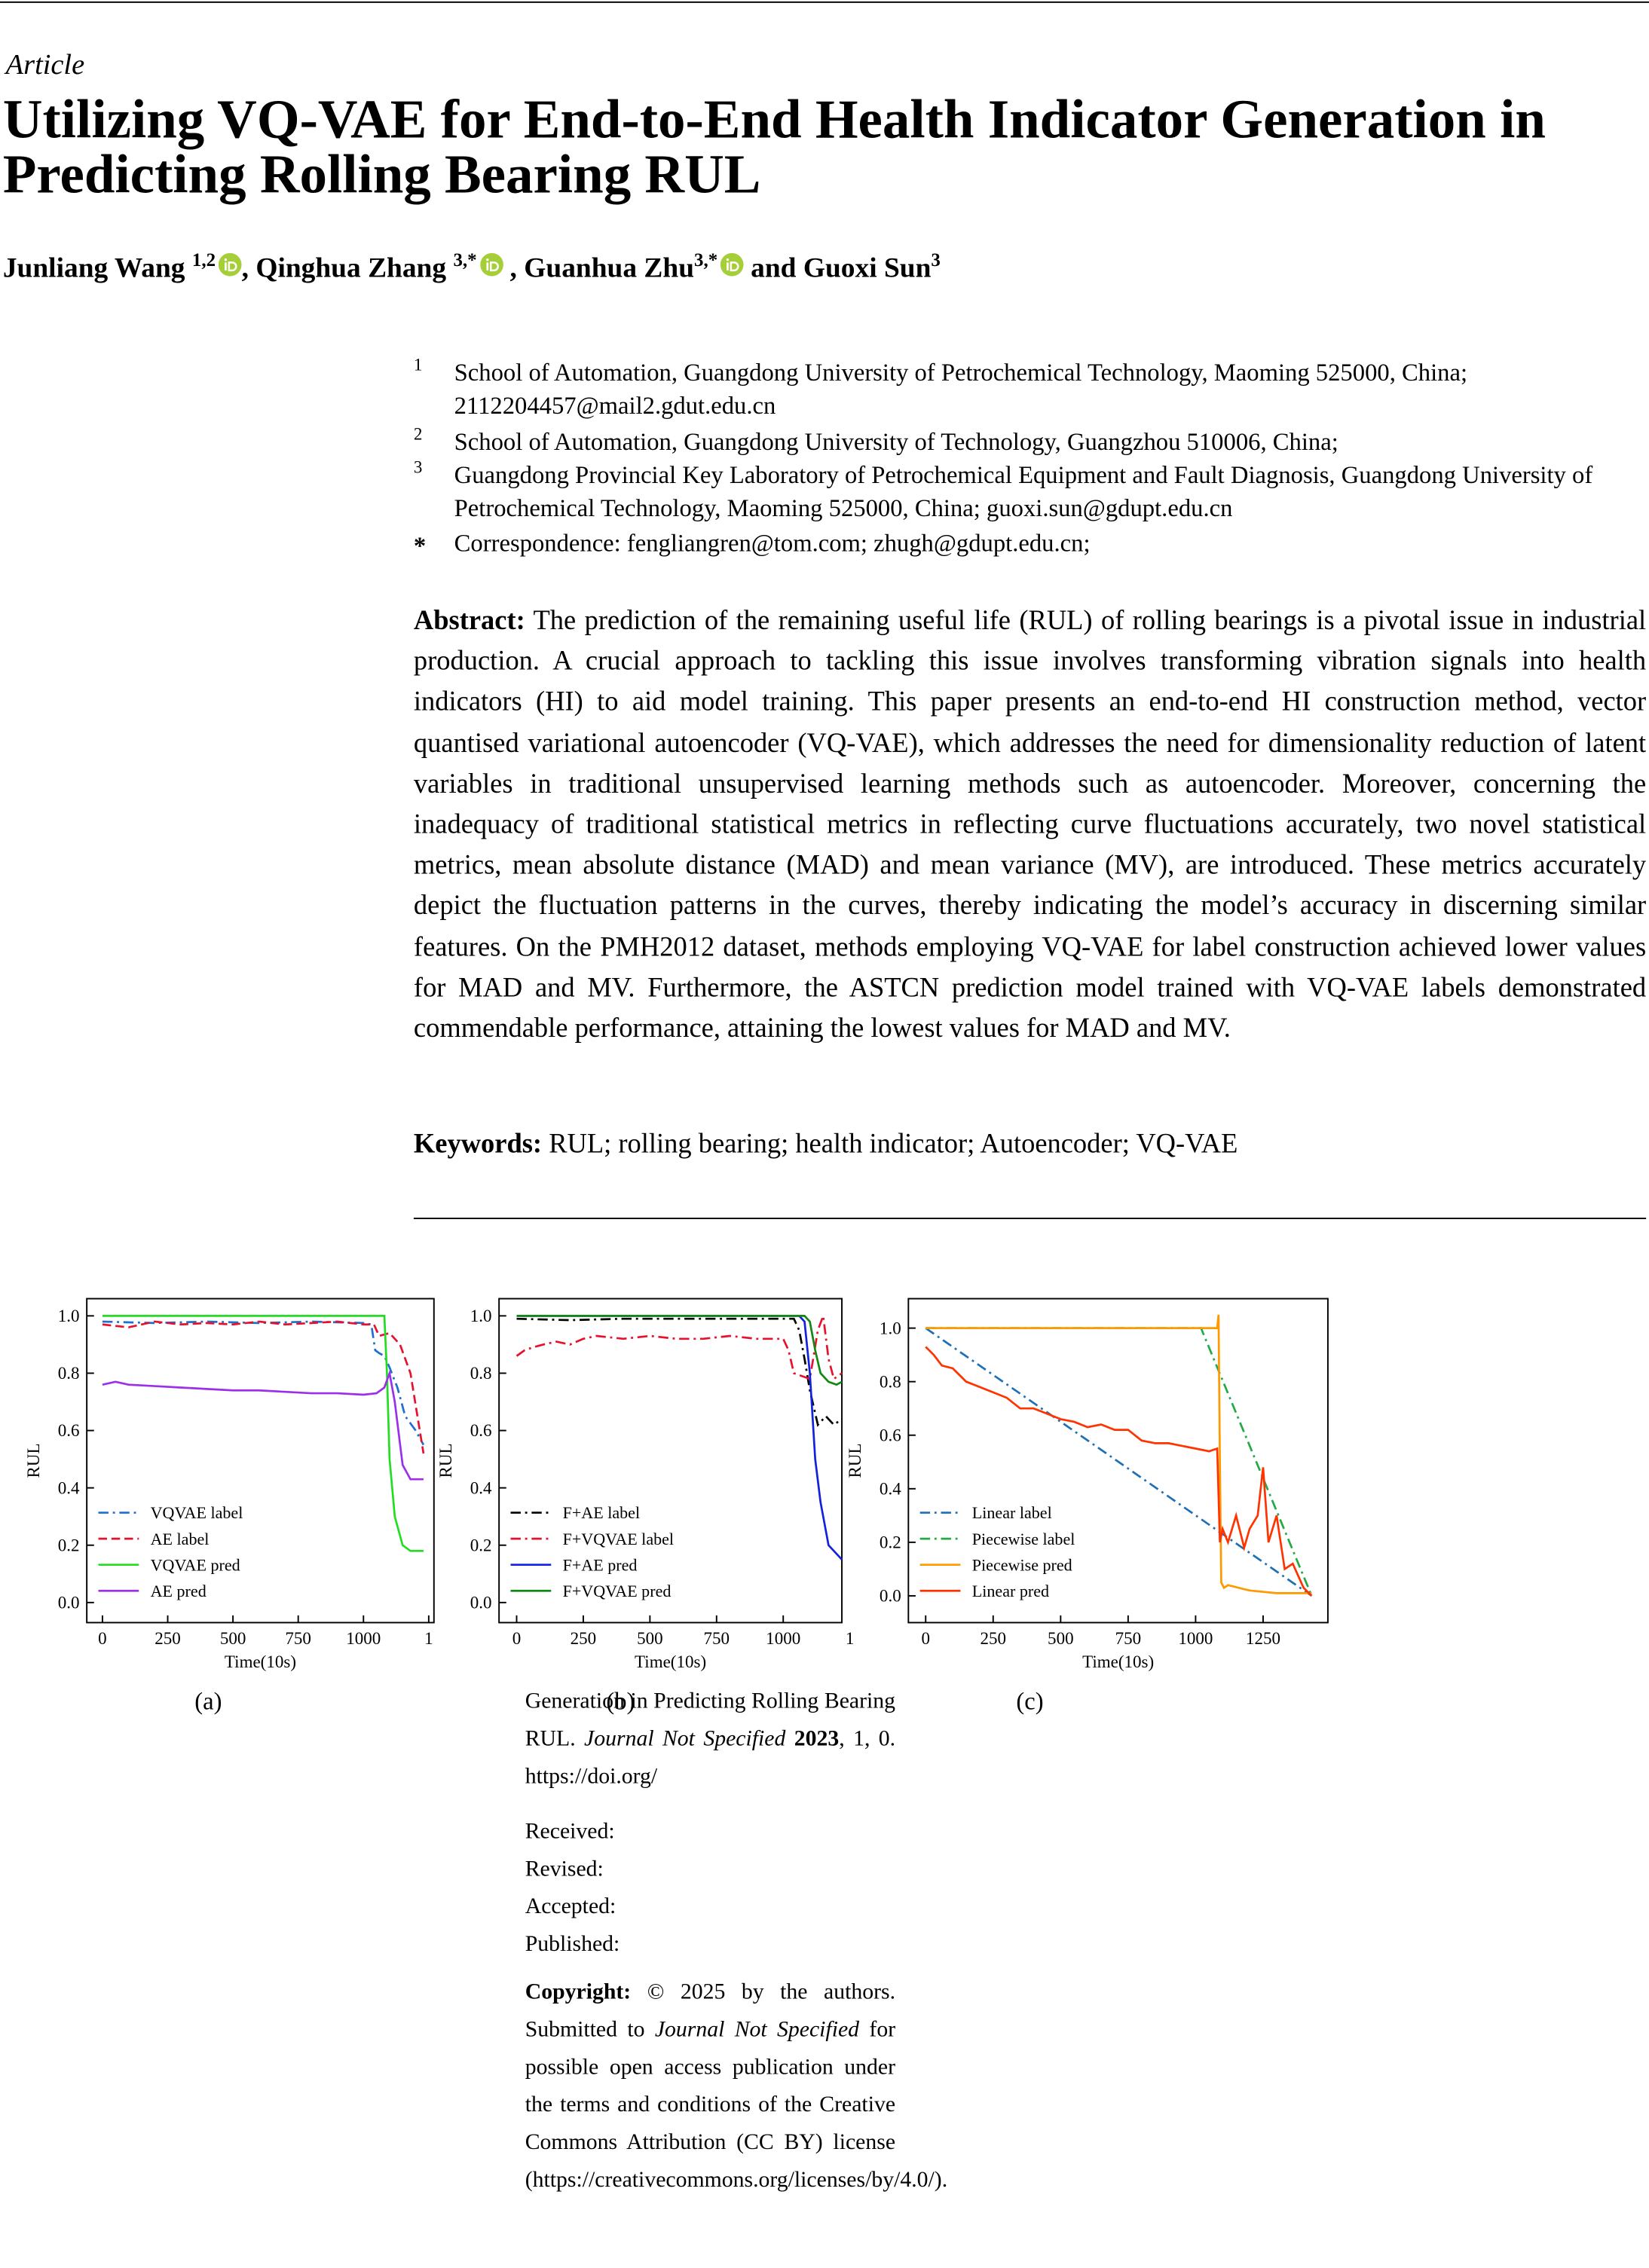 The image size is (1649, 2268). What do you see at coordinates (936, 260) in the screenshot?
I see `author-sup: 3` at bounding box center [936, 260].